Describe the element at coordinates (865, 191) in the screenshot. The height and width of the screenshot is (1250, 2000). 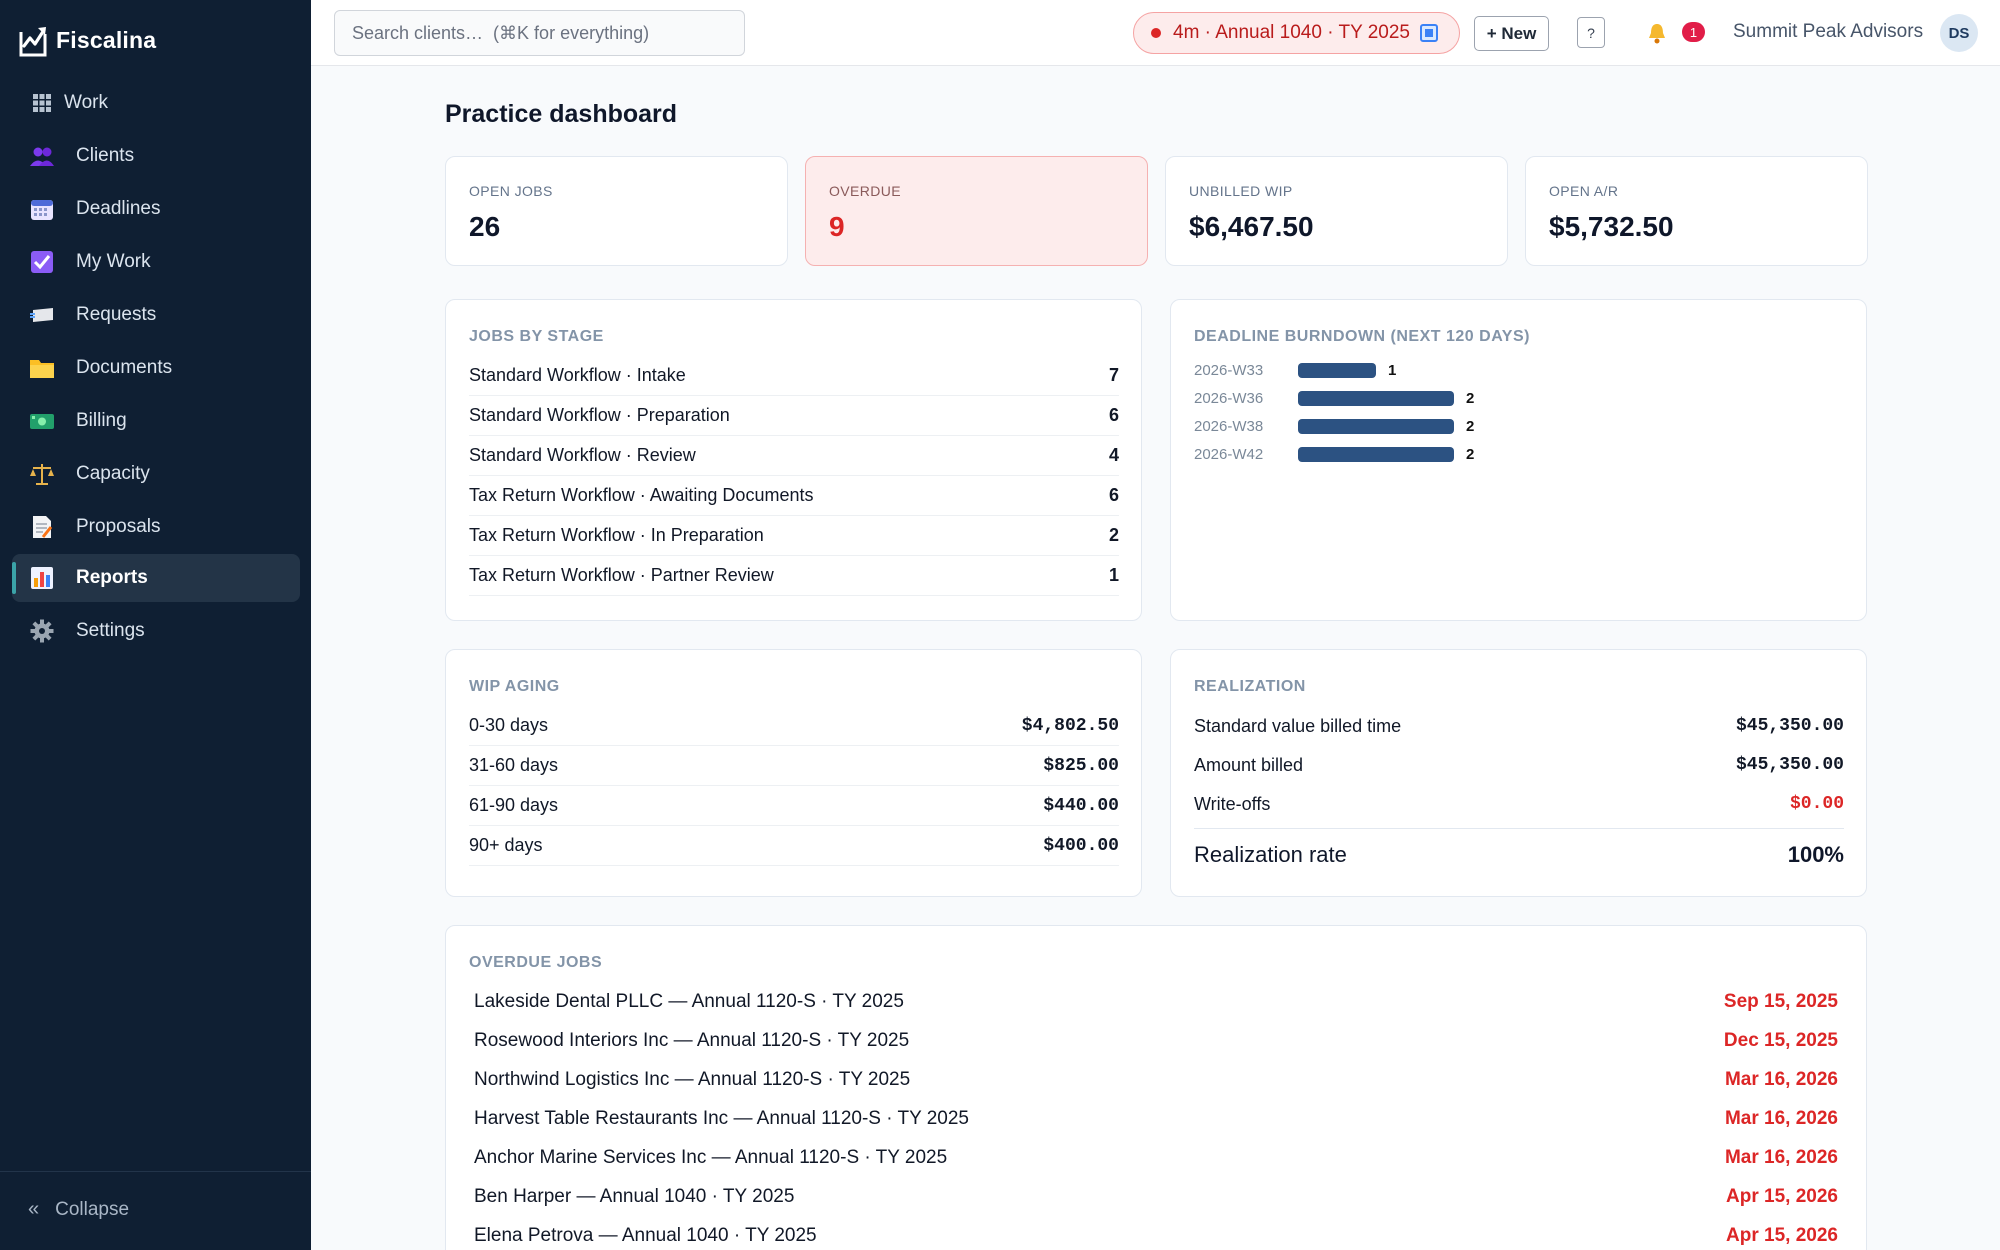
I see `stat-label: OVERDUE` at that location.